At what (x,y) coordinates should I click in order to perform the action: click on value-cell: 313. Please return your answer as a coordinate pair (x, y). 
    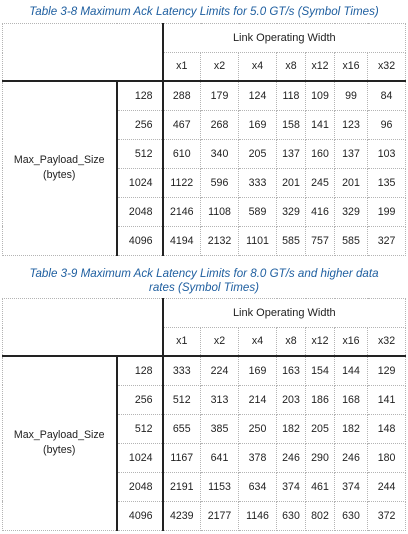
    Looking at the image, I should click on (219, 399).